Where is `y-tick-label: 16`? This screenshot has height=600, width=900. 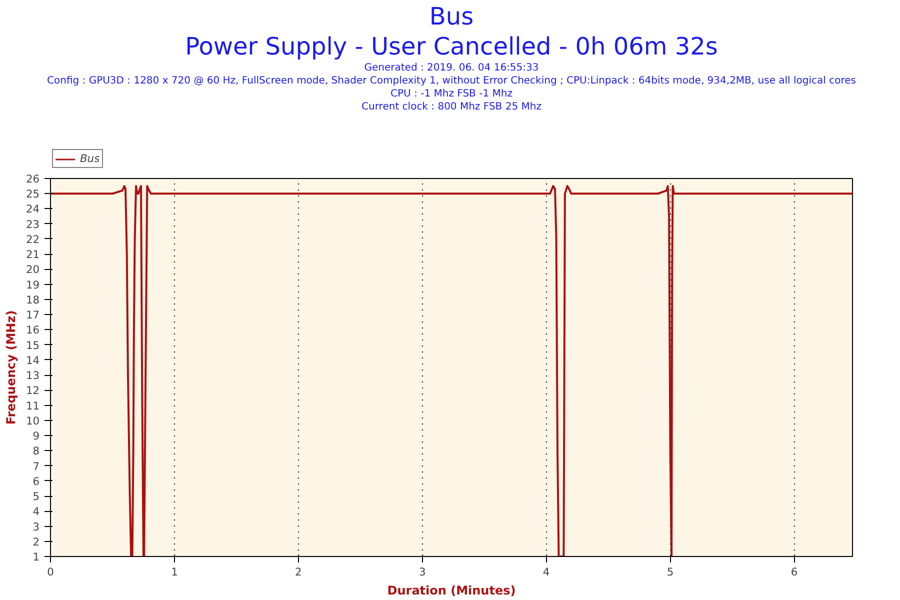
y-tick-label: 16 is located at coordinates (33, 330).